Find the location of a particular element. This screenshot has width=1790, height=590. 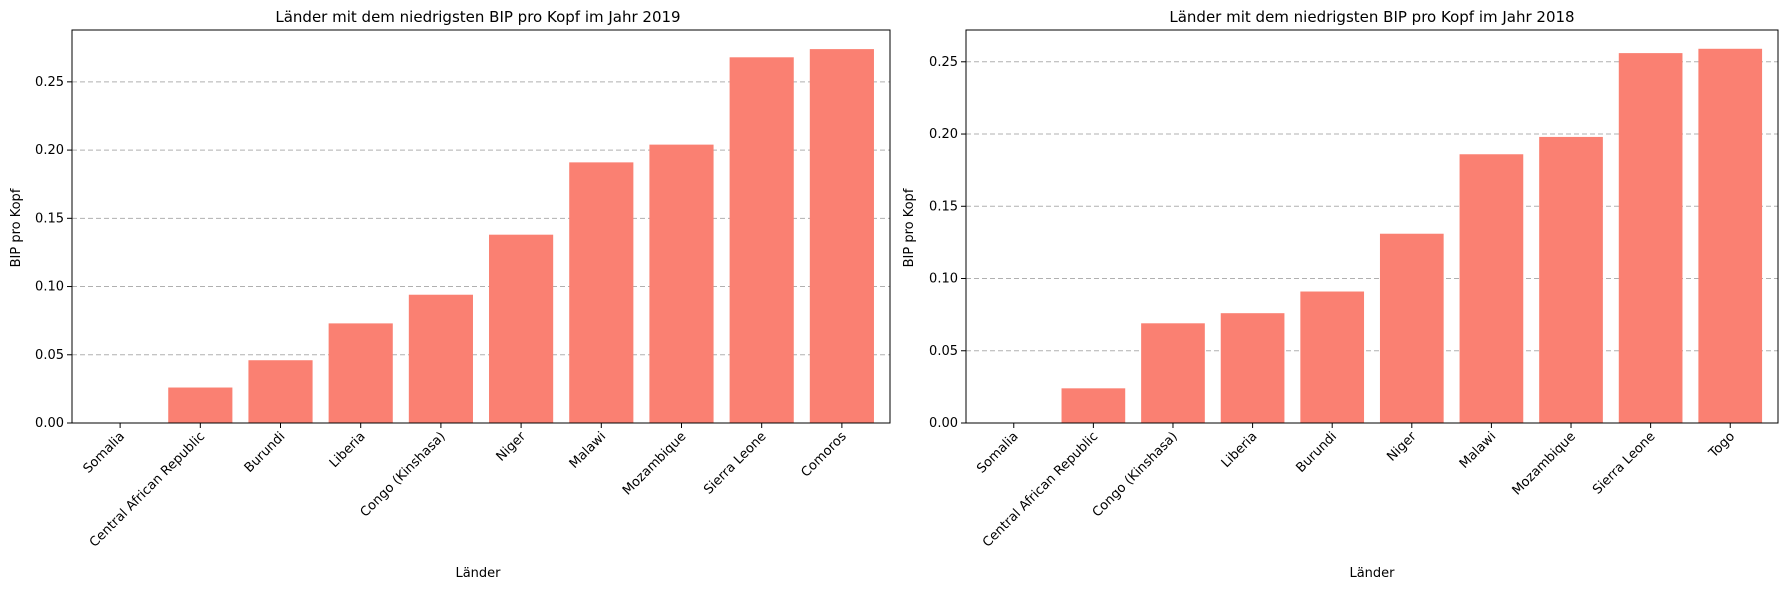

x-tick-label: Togo is located at coordinates (1722, 445).